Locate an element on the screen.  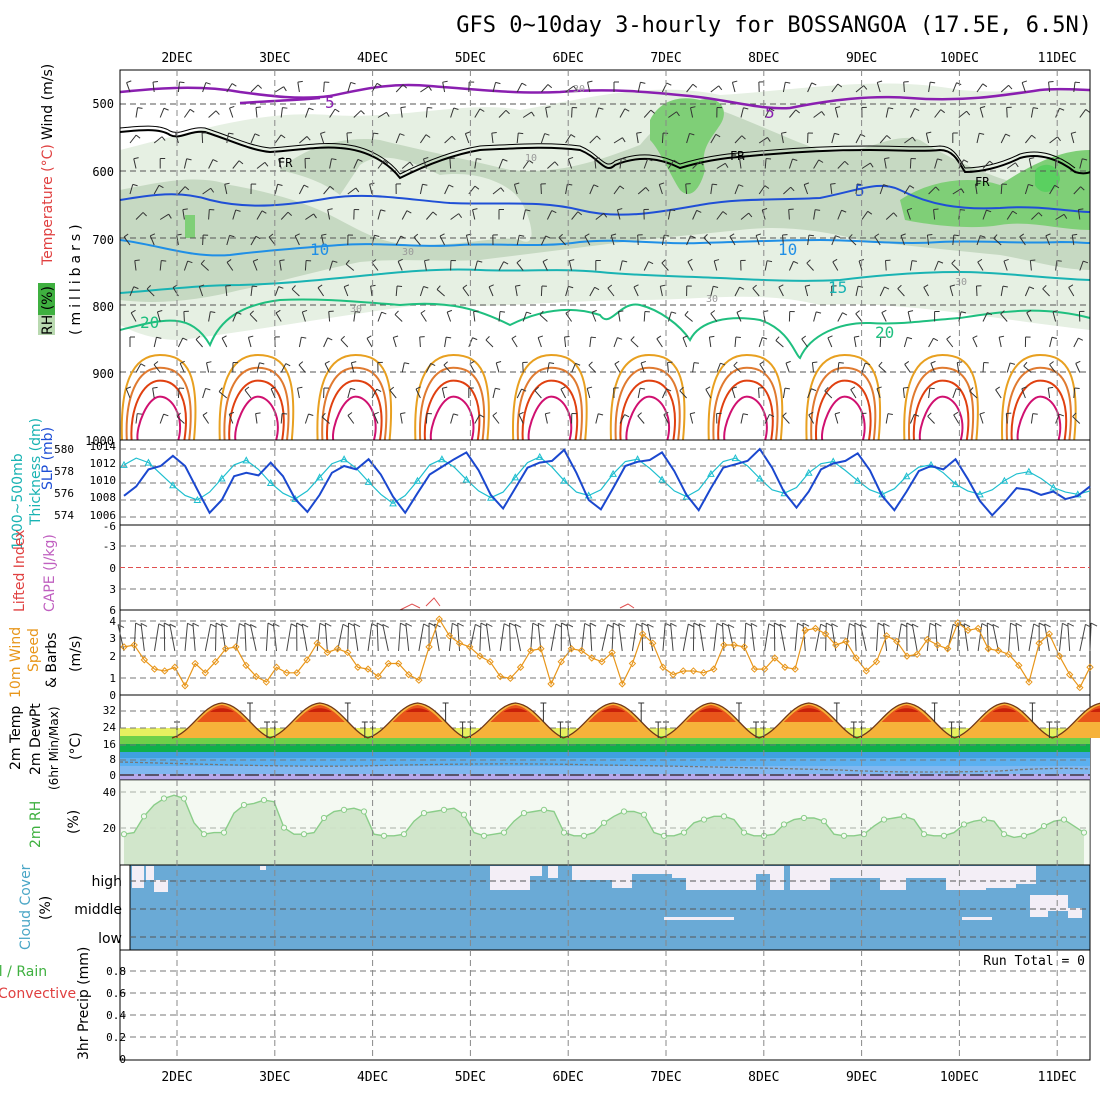
slp-ticks: 1014 1012 1010 1008 1006 is located at coordinates (103, 481).